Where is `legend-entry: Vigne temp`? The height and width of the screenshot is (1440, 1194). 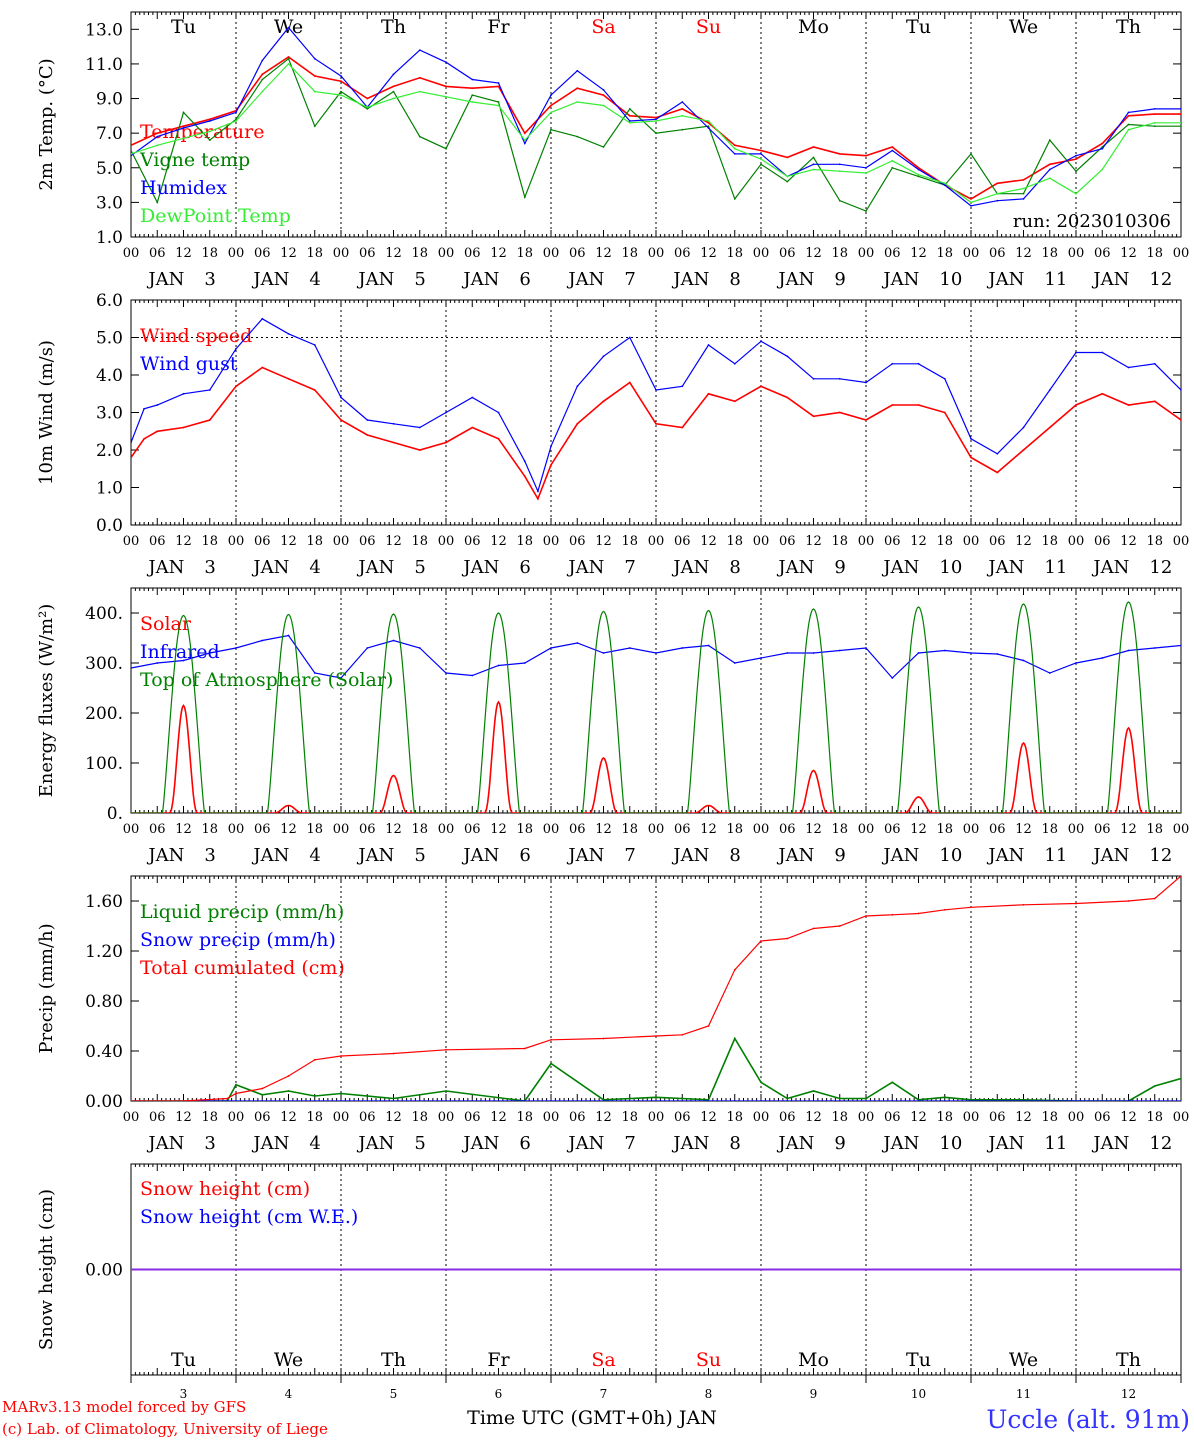 legend-entry: Vigne temp is located at coordinates (194, 160).